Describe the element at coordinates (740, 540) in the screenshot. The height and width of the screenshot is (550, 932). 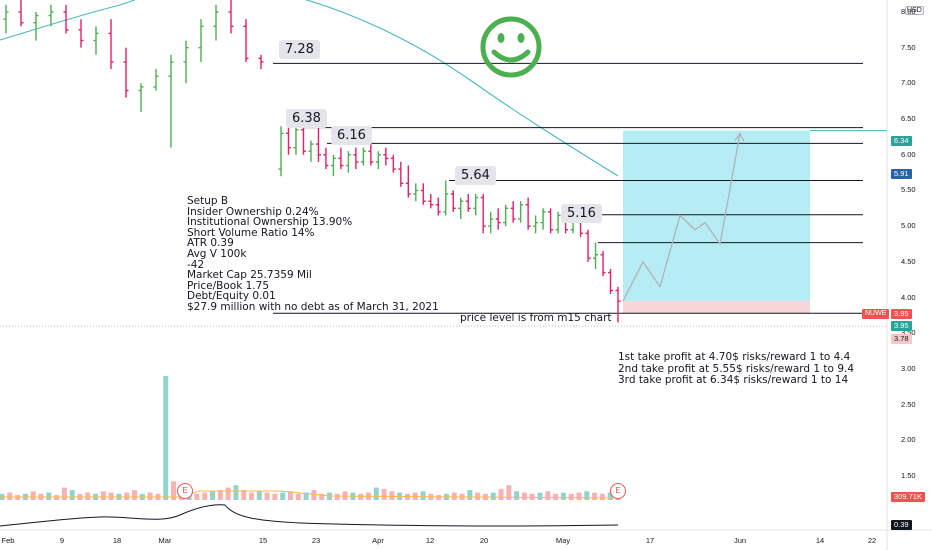
I see `x-tick-label: Jun` at that location.